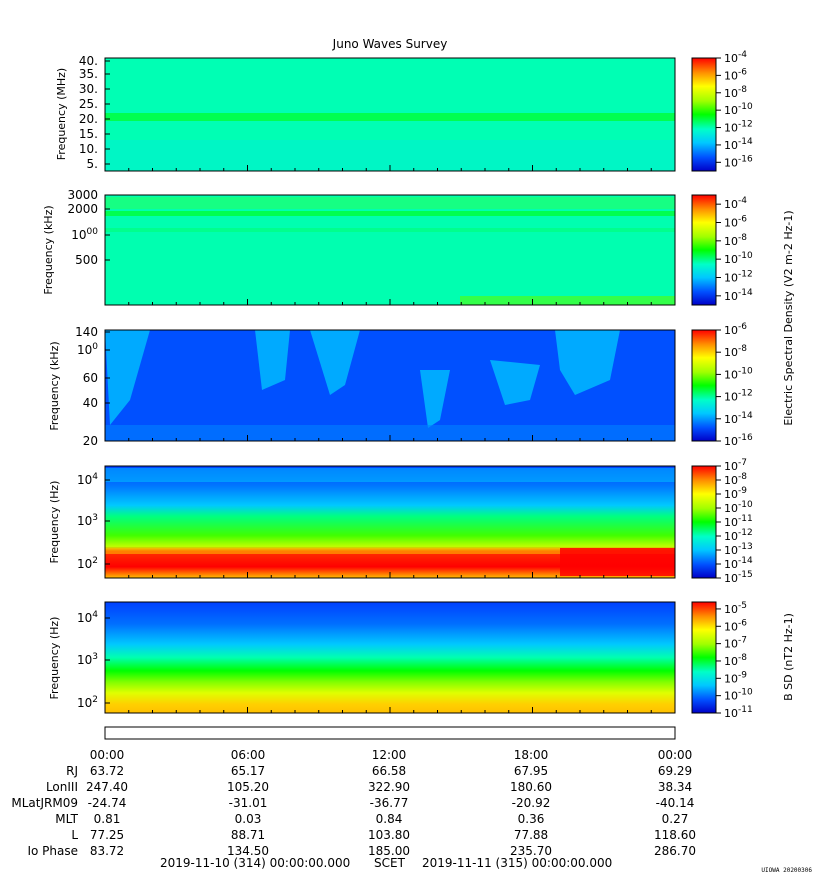 This screenshot has height=880, width=815. Describe the element at coordinates (390, 114) in the screenshot. I see `panel-hfr-high` at that location.